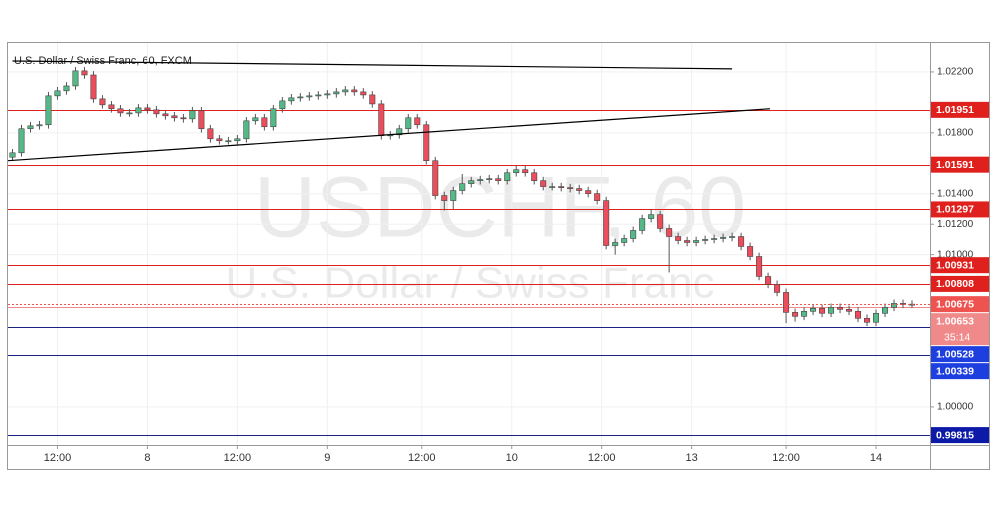 The image size is (995, 507). What do you see at coordinates (470, 283) in the screenshot?
I see `watermark-subtitle: U.S. Dollar / Swiss Franc` at bounding box center [470, 283].